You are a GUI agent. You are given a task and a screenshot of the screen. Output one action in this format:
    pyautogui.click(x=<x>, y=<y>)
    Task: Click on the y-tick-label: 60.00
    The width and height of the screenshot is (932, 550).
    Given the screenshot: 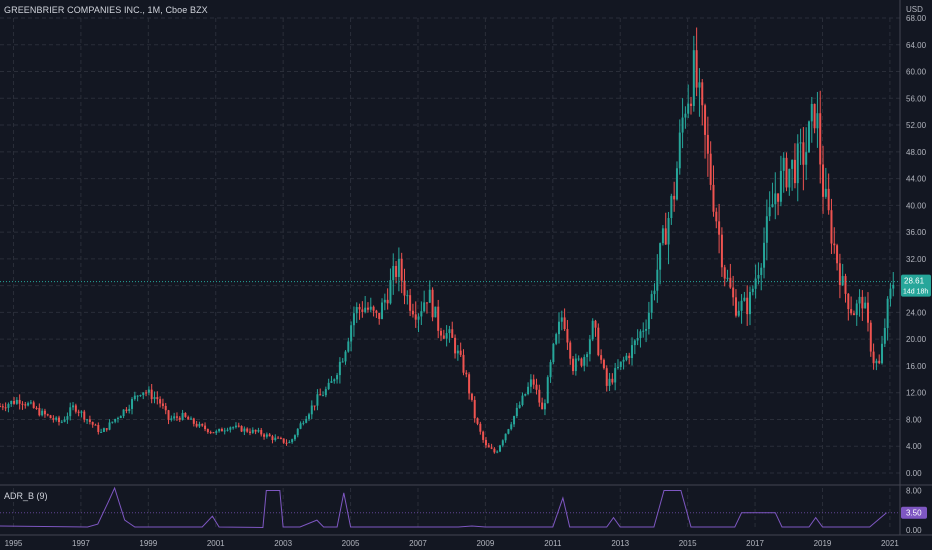 What is the action you would take?
    pyautogui.click(x=916, y=72)
    